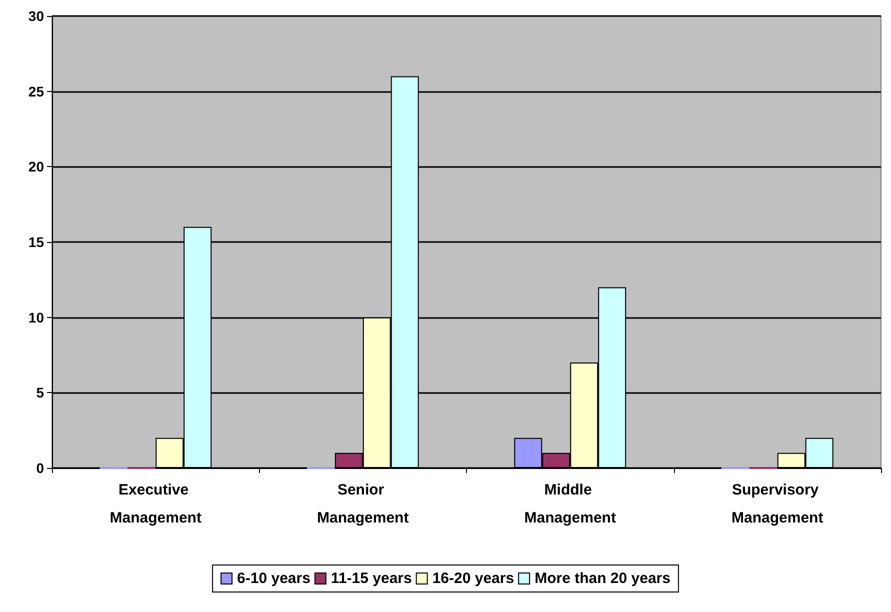 The height and width of the screenshot is (612, 891). Describe the element at coordinates (273, 578) in the screenshot. I see `legend-label: 6-10 years` at that location.